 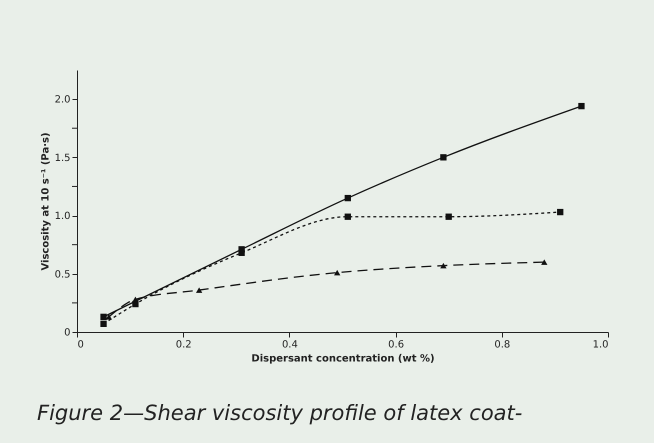 What do you see at coordinates (46, 201) in the screenshot?
I see `y-axis-title: Viscosity at 10 s⁻¹ (Pa·s)` at bounding box center [46, 201].